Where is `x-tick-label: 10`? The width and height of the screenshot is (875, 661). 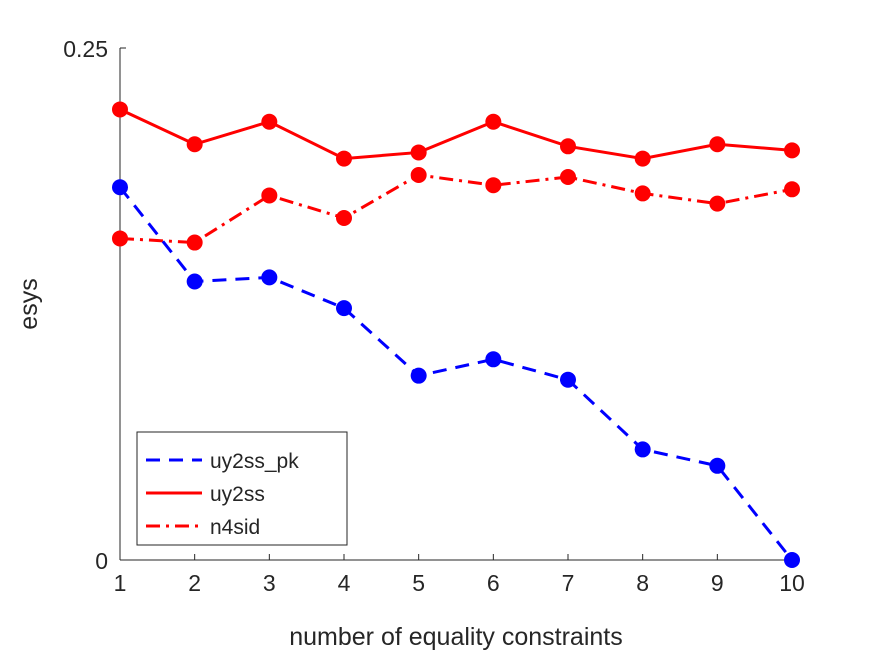 x-tick-label: 10 is located at coordinates (792, 583).